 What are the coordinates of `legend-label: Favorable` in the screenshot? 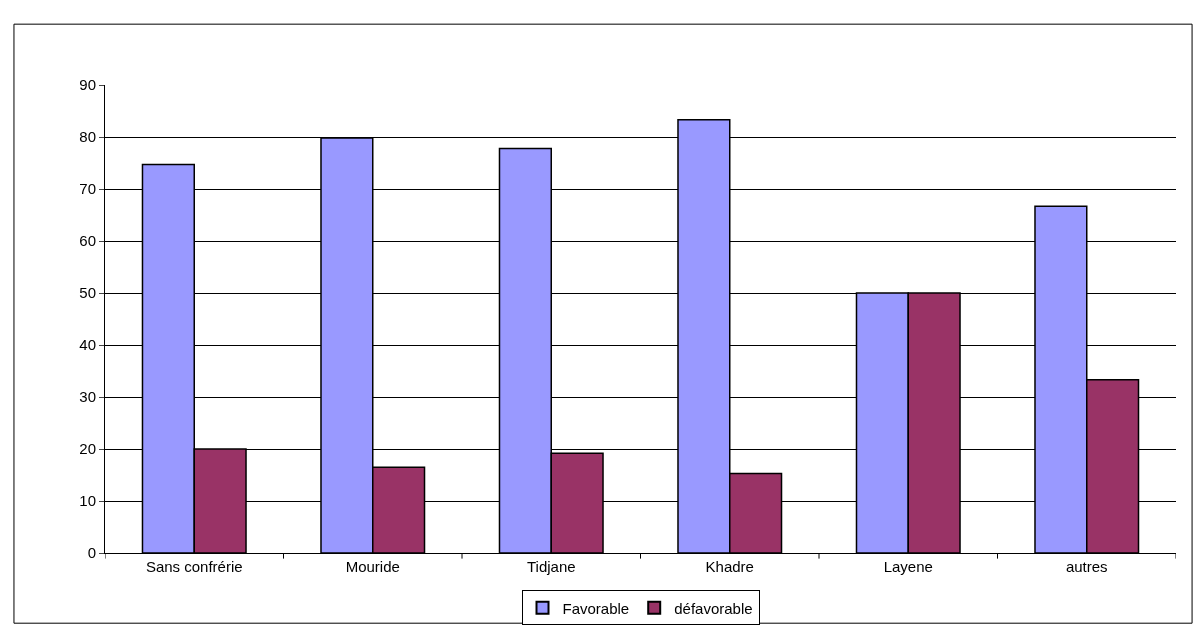 It's located at (596, 608).